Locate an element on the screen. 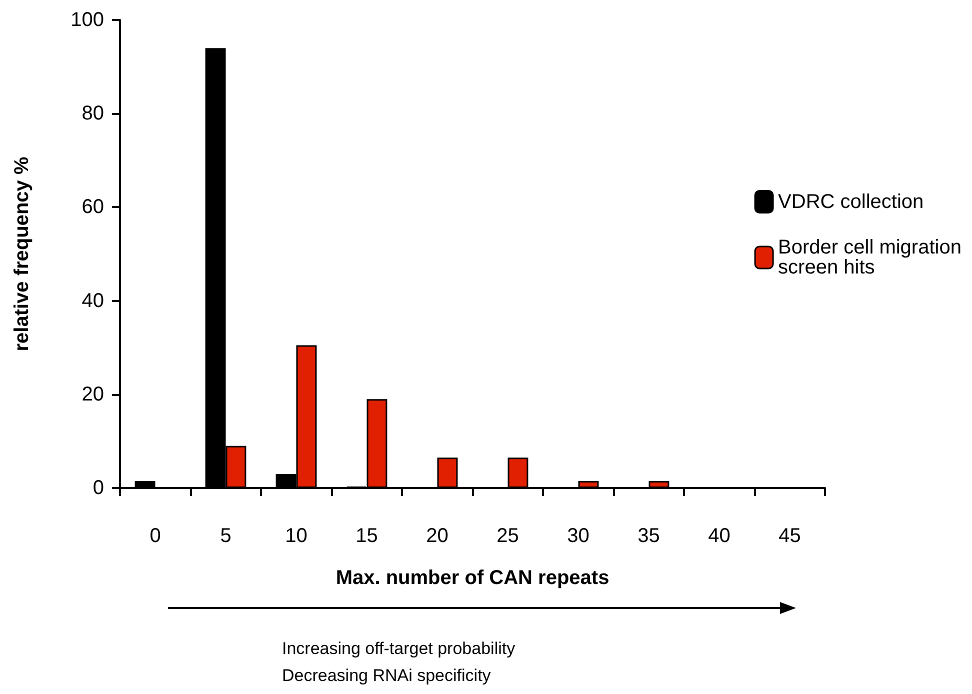 The image size is (972, 694). x-tick-label: 15 is located at coordinates (367, 536).